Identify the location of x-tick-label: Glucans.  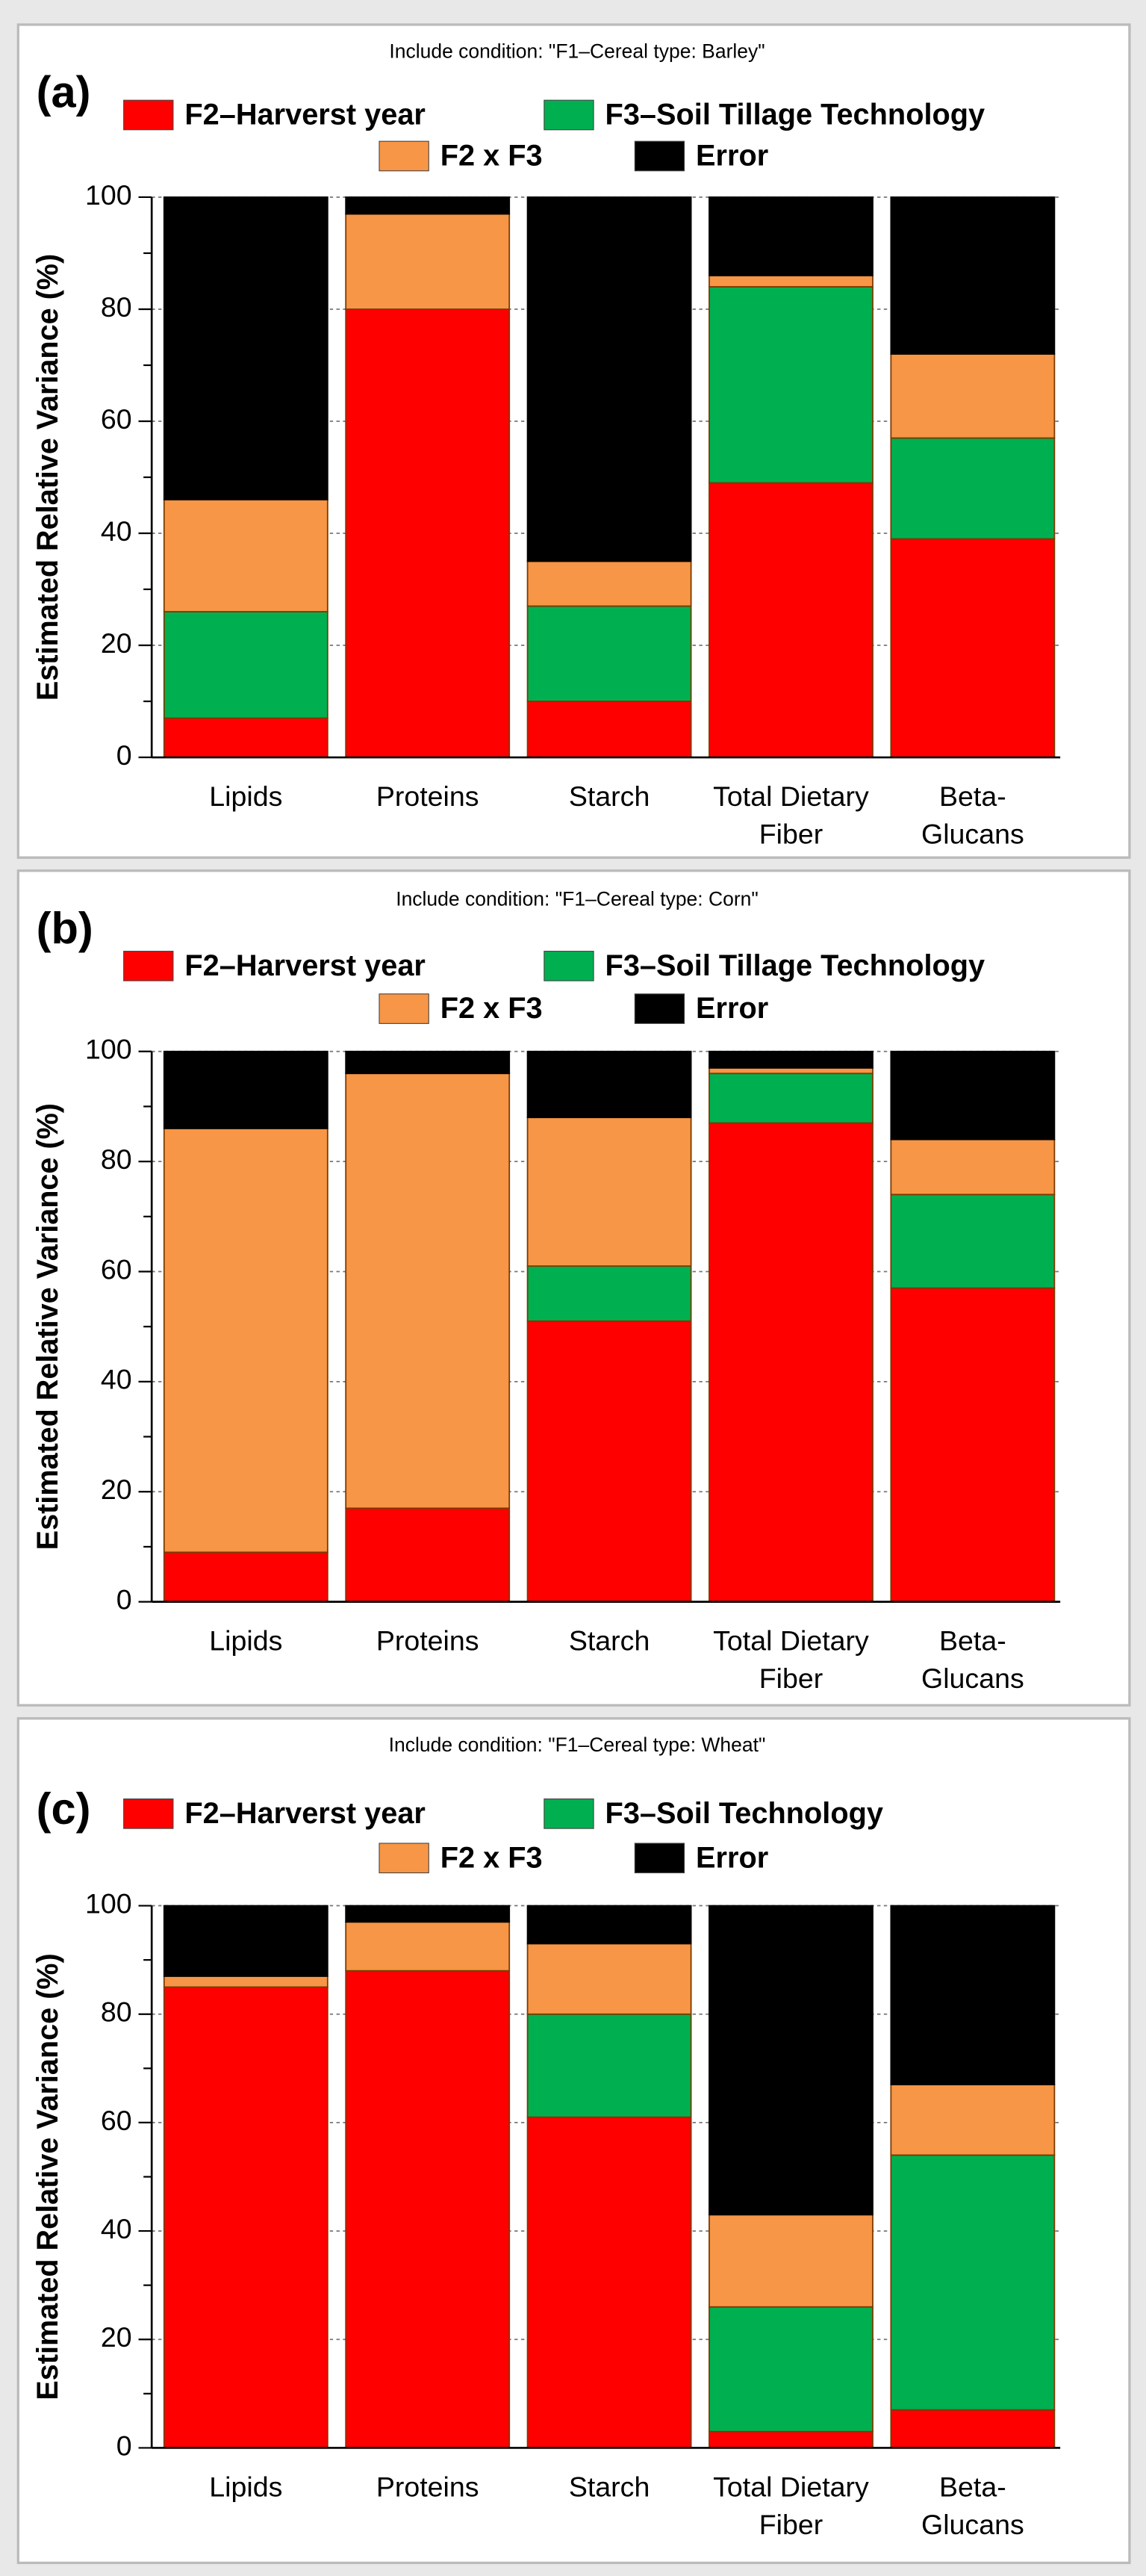
(973, 835).